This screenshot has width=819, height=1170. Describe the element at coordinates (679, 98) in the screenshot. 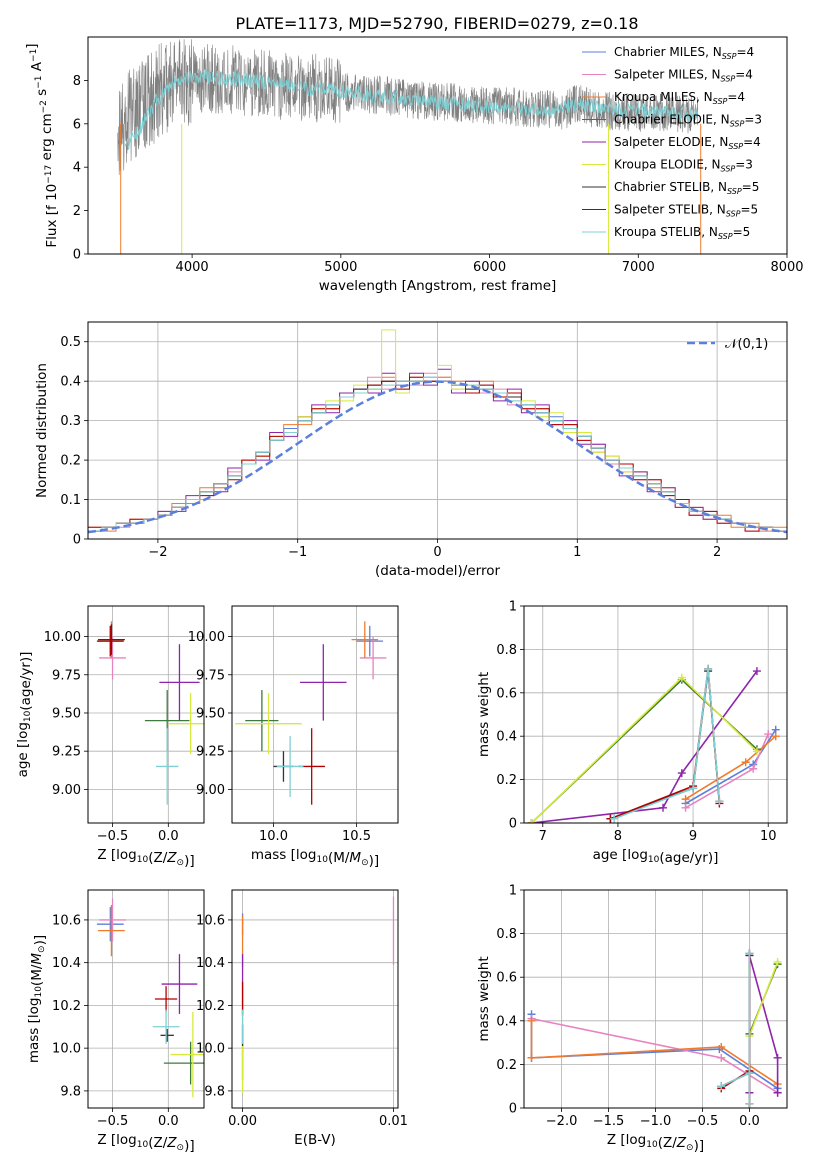

I see `legend-label-2: Kroupa MILES, NSSP=4` at that location.